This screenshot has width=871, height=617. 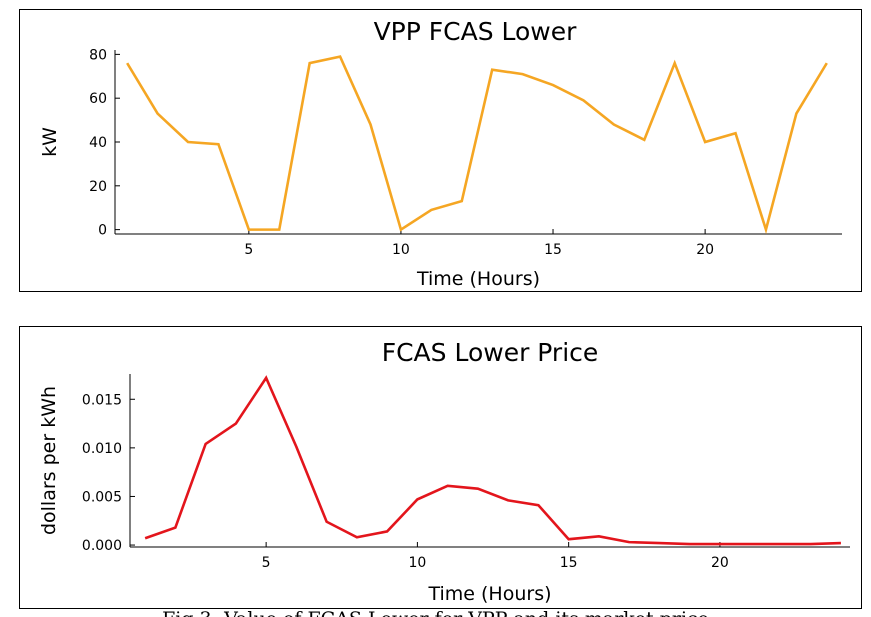 I want to click on y-axis-label: kW, so click(x=50, y=142).